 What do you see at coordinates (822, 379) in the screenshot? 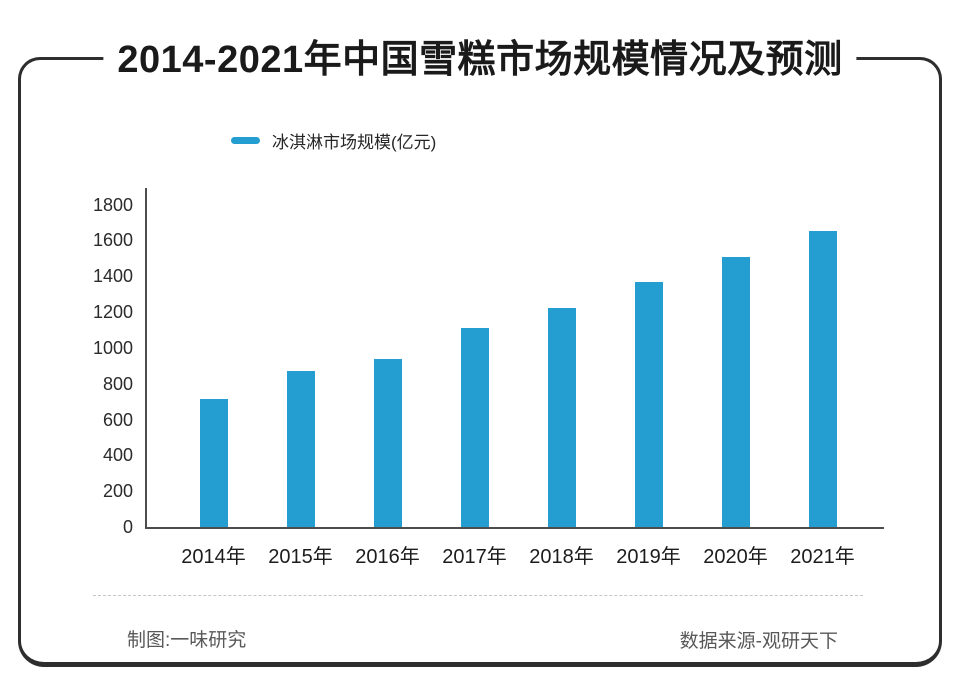
I see `bar-2021年` at bounding box center [822, 379].